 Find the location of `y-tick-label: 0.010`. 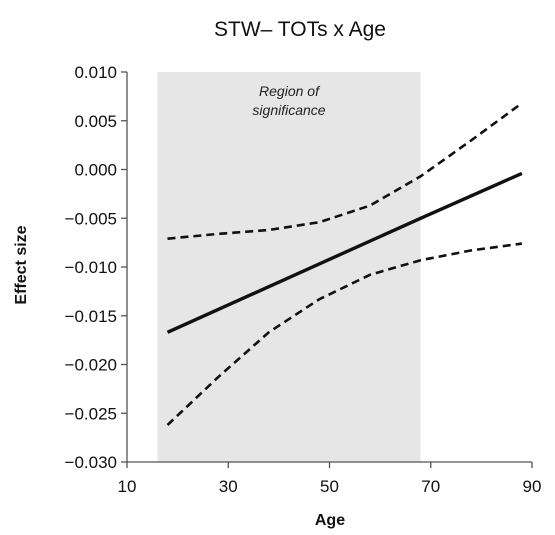

y-tick-label: 0.010 is located at coordinates (95, 72).